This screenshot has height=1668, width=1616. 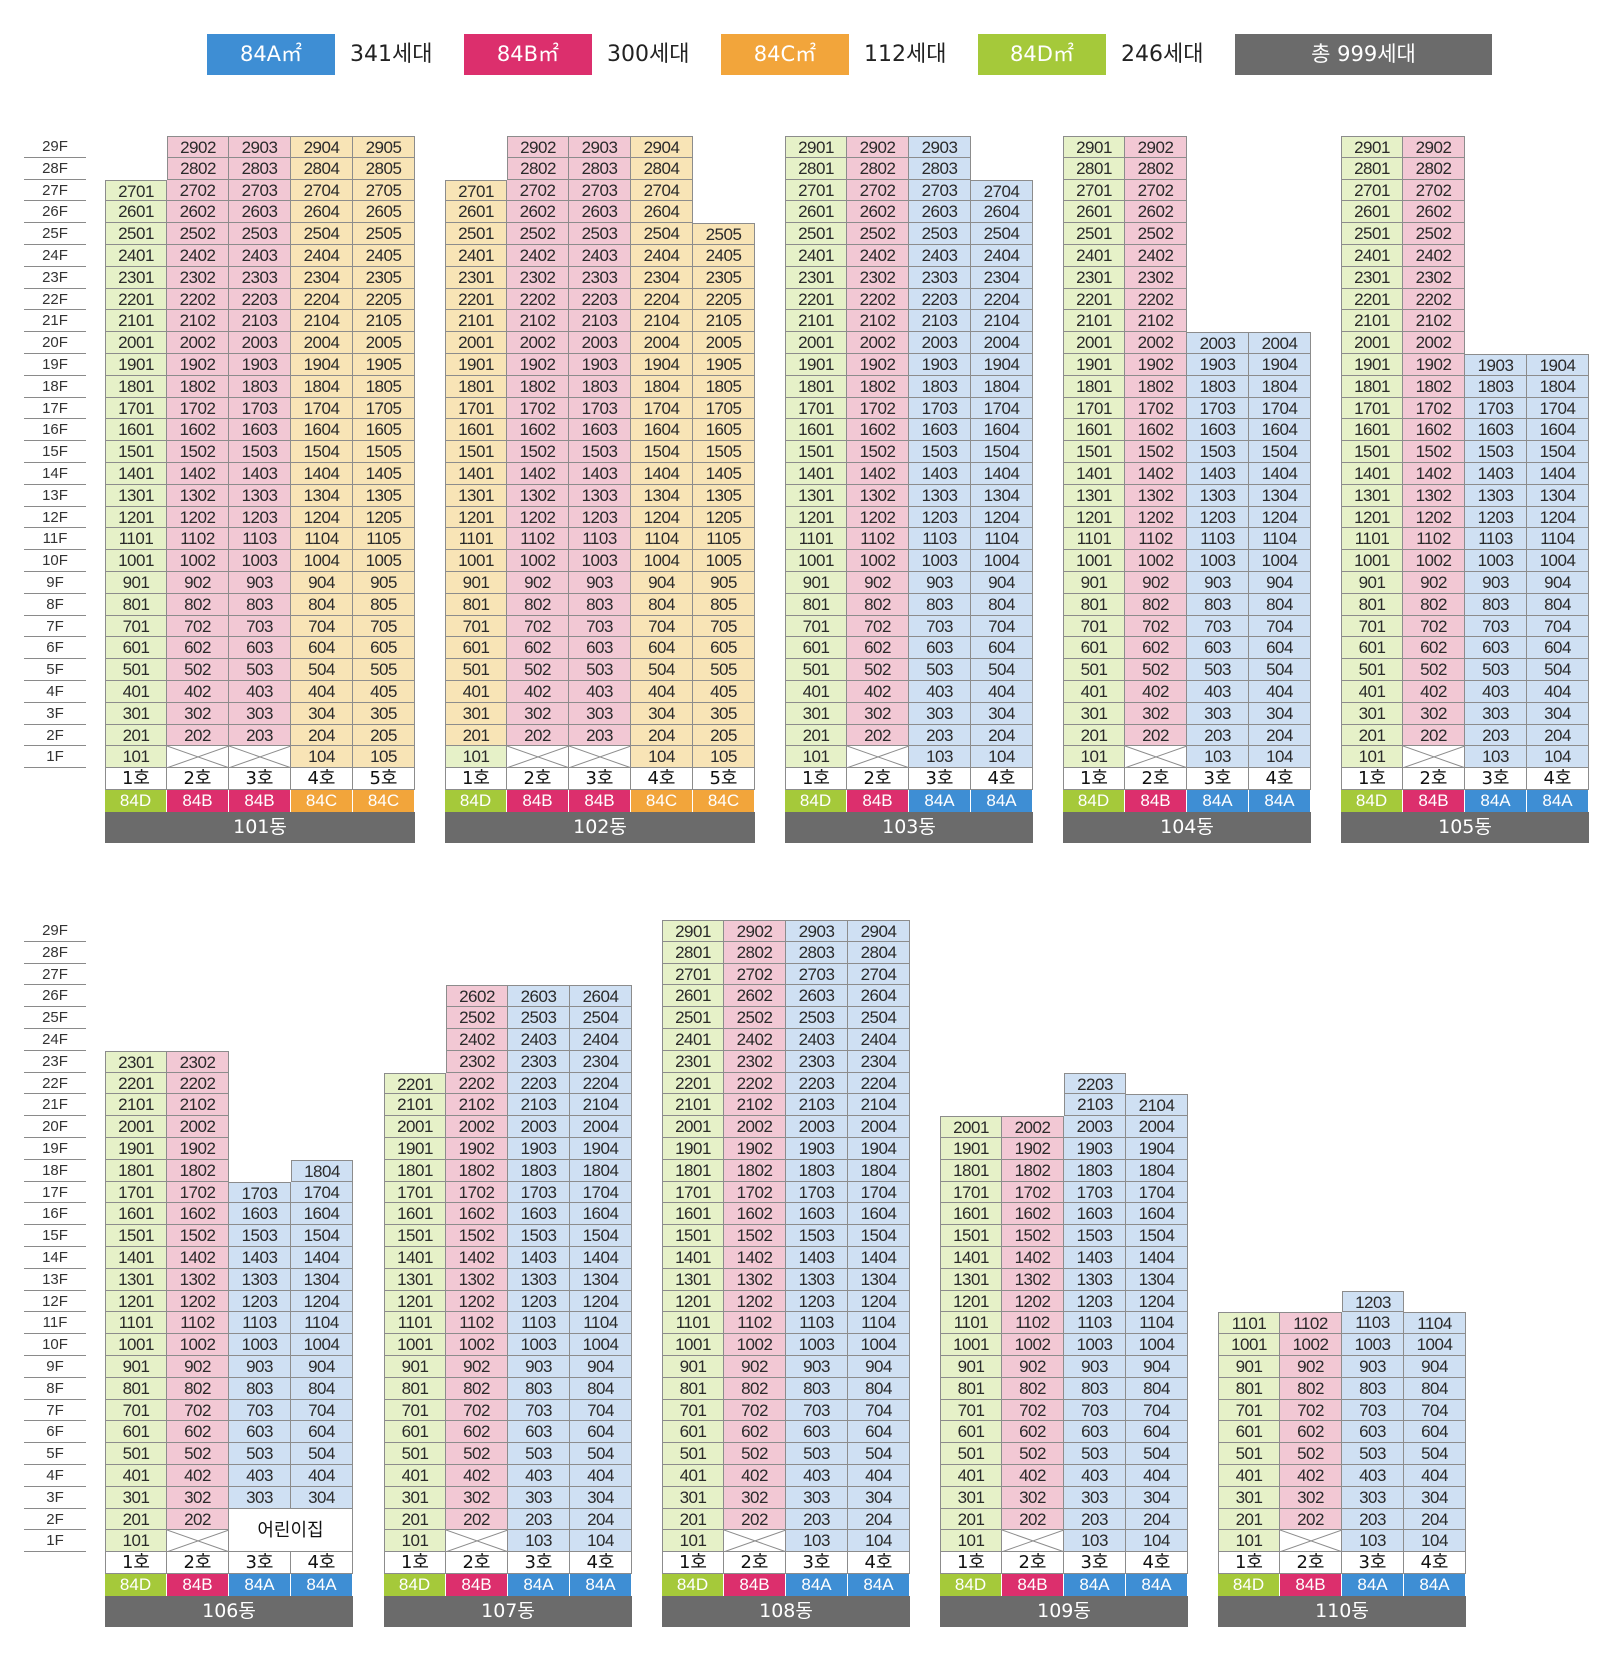 I want to click on floor-label: 13F, so click(x=55, y=496).